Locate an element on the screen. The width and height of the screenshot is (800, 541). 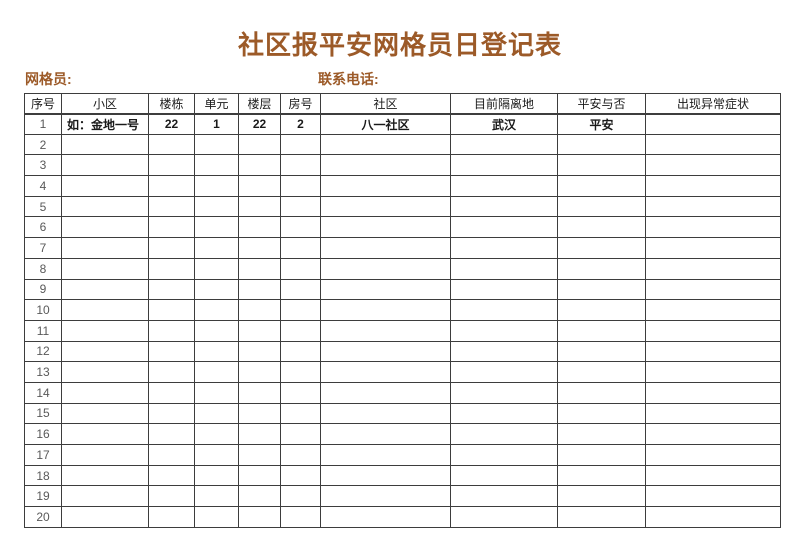
table-row: 18 is located at coordinates (402, 475).